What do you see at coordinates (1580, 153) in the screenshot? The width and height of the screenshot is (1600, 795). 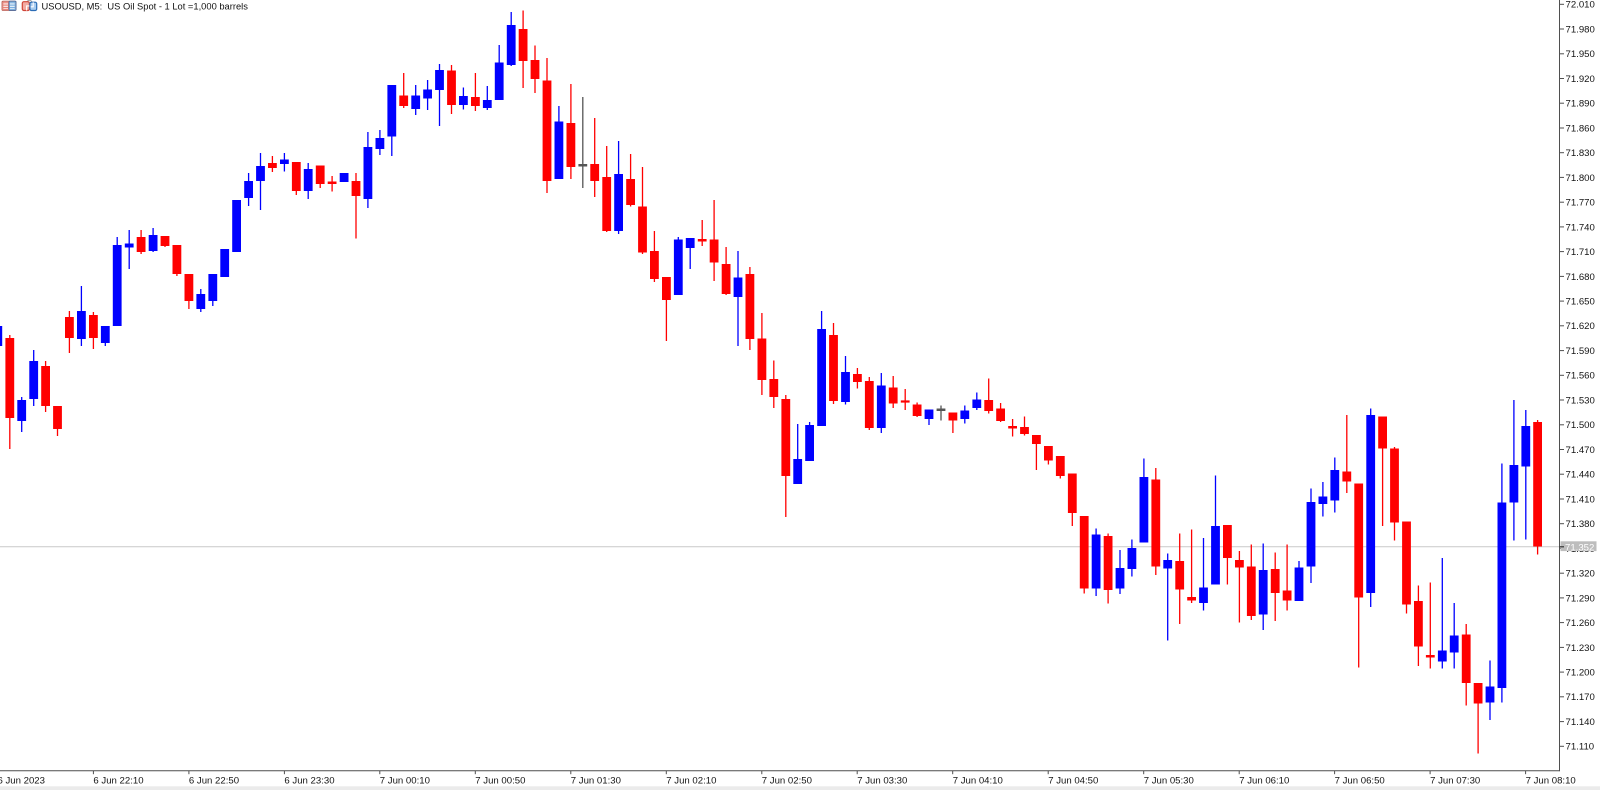 I see `svg-text: 71.830` at bounding box center [1580, 153].